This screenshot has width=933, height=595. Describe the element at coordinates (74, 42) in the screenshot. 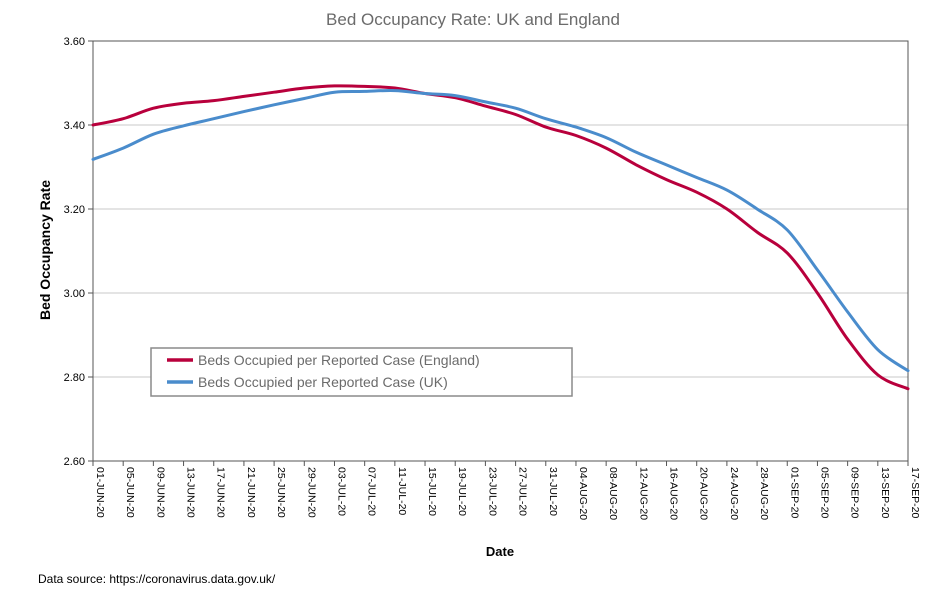

I see `y-tick-label: 3.60` at that location.